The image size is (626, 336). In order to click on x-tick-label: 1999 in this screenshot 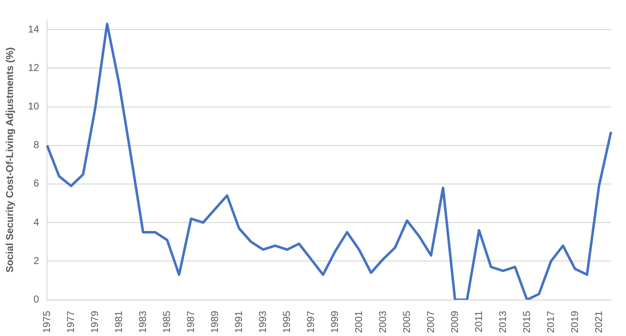, I will do `click(335, 322)`.